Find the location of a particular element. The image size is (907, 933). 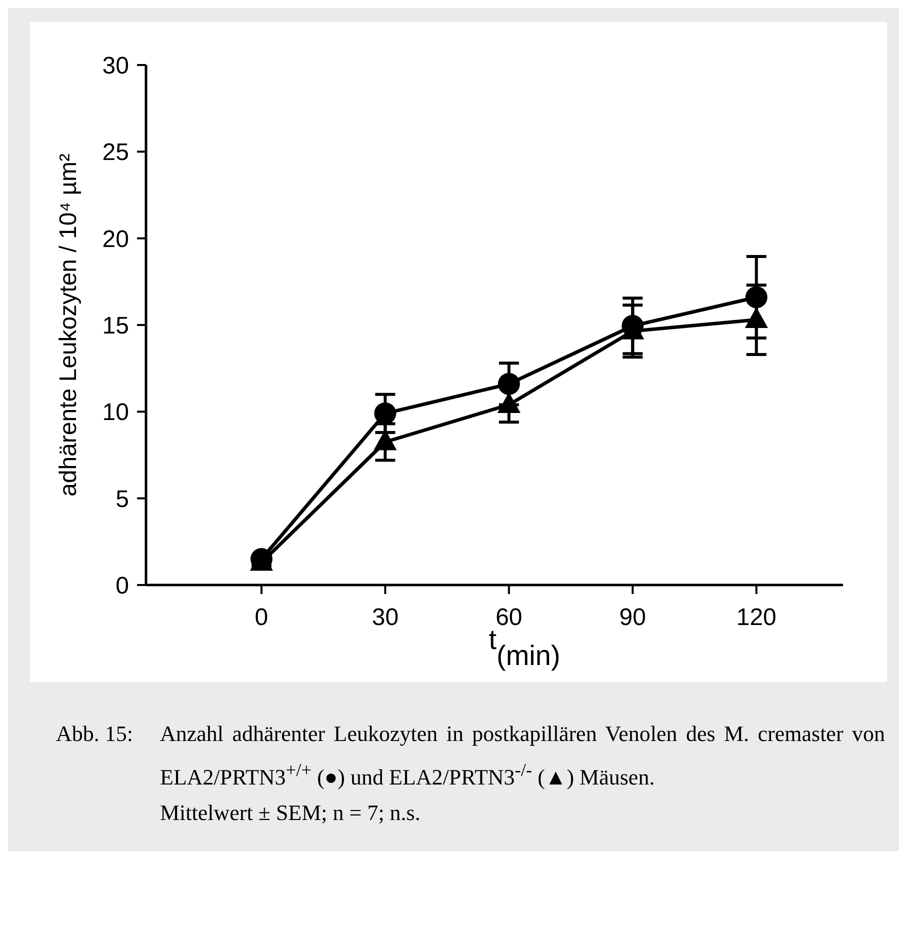

y-tick-label: 15 is located at coordinates (115, 326).